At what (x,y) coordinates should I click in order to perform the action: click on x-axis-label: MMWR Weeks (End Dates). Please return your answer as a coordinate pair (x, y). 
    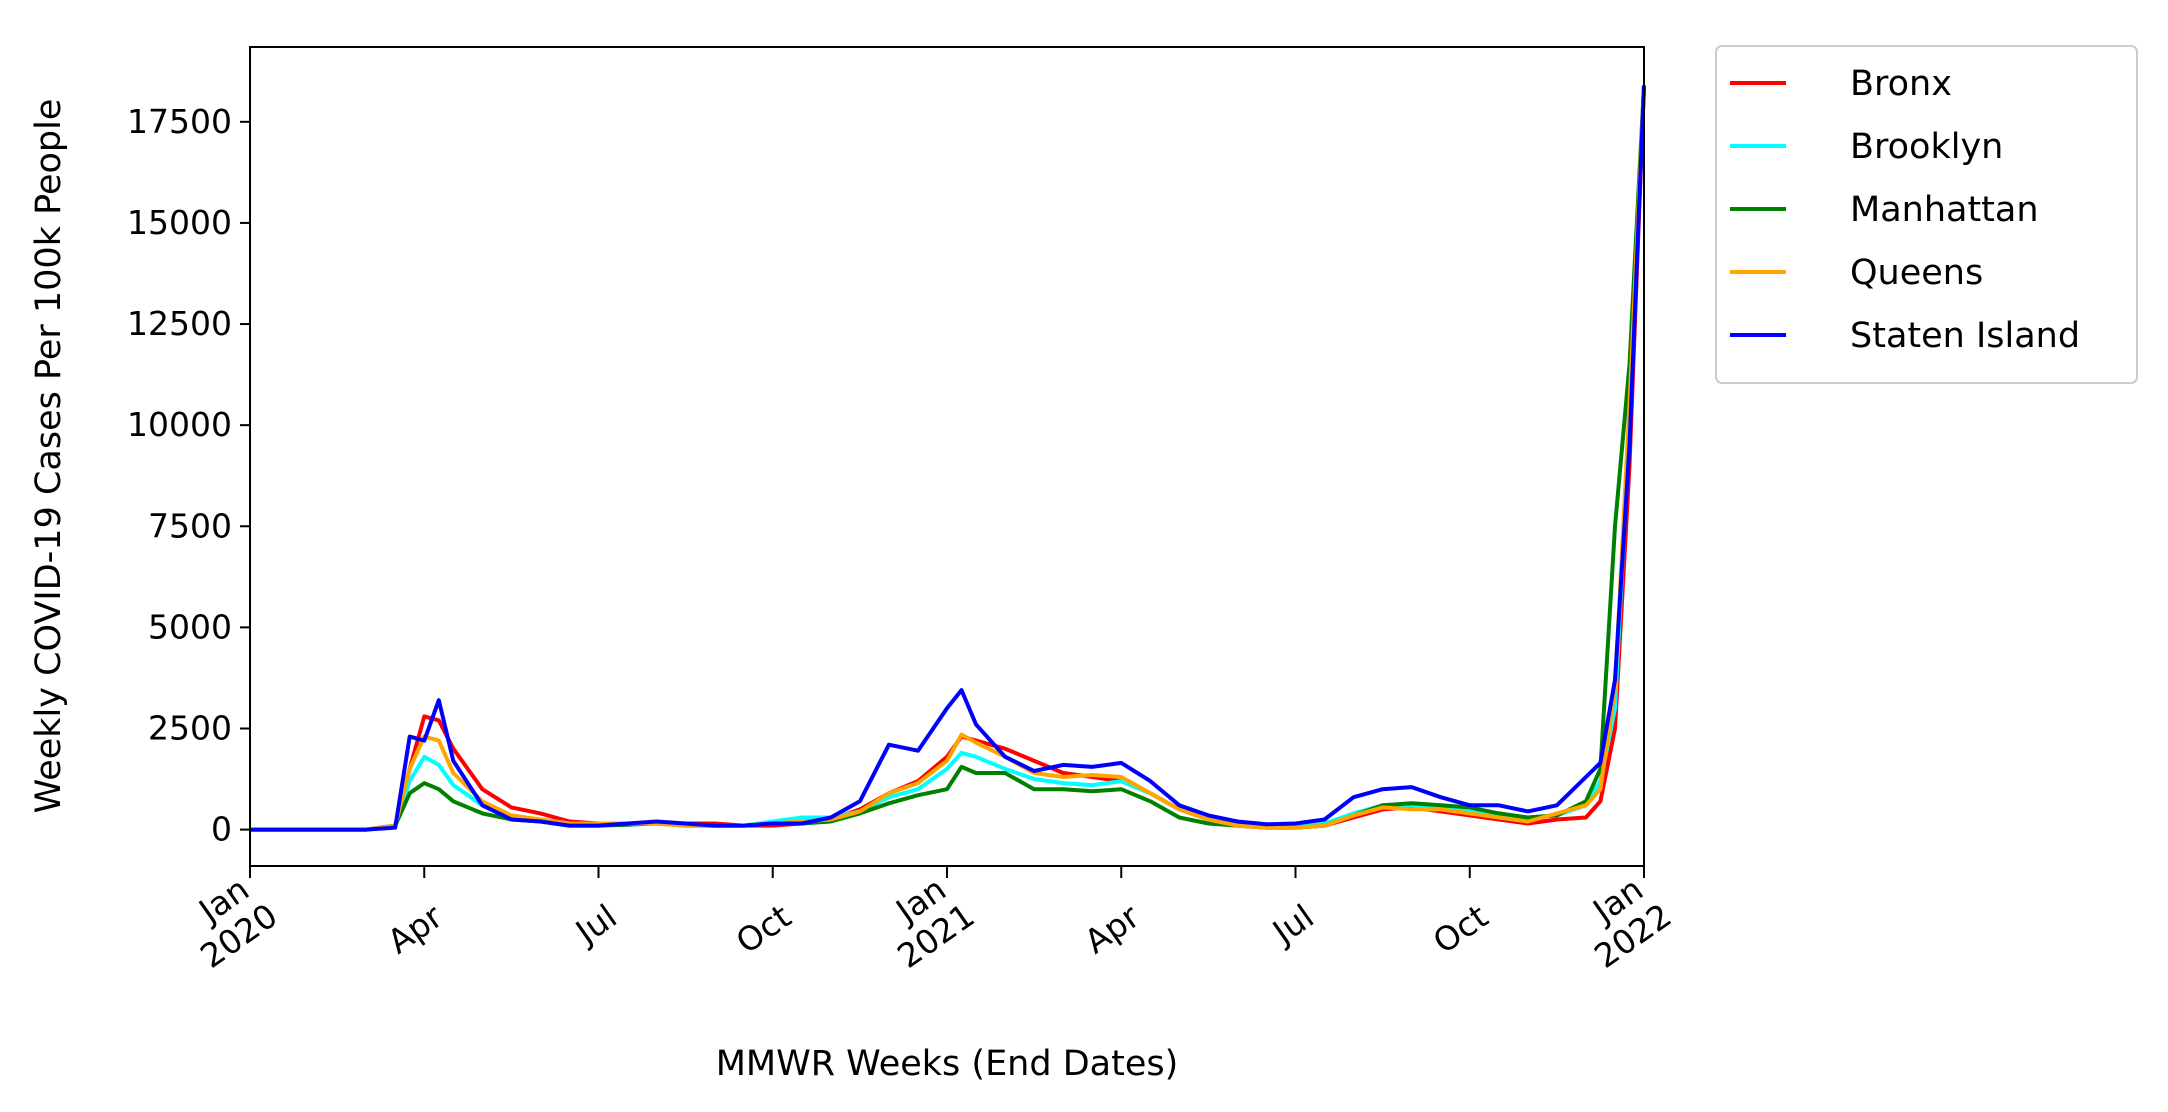
    Looking at the image, I should click on (947, 1064).